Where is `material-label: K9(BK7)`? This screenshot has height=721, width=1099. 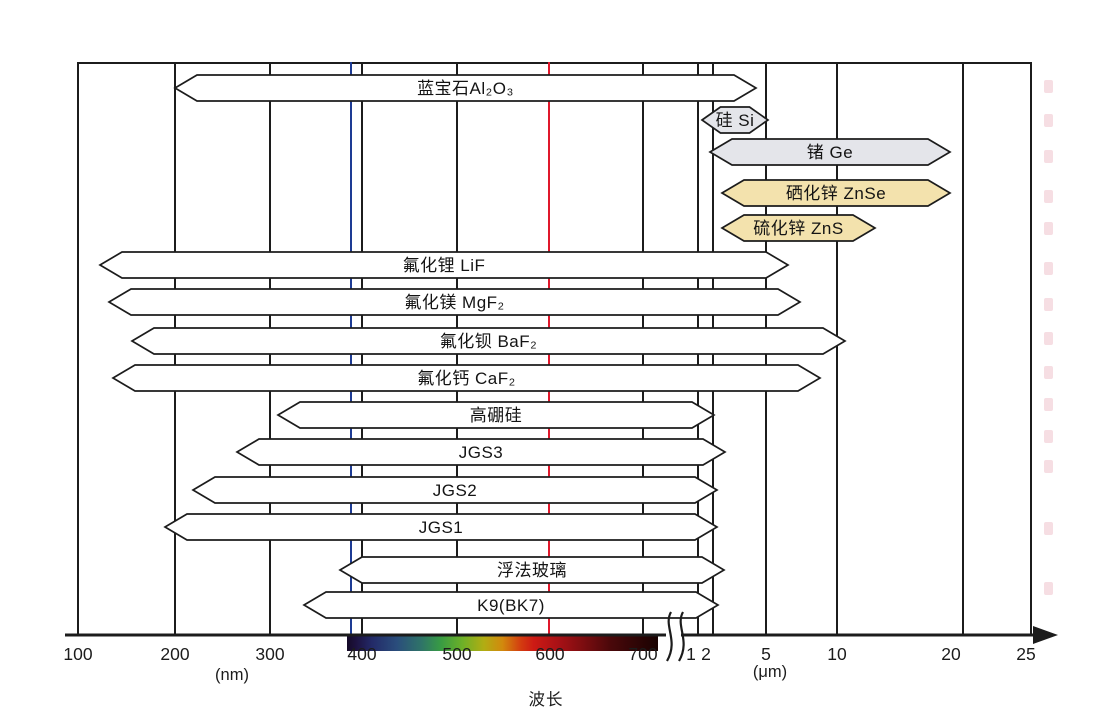 material-label: K9(BK7) is located at coordinates (511, 605).